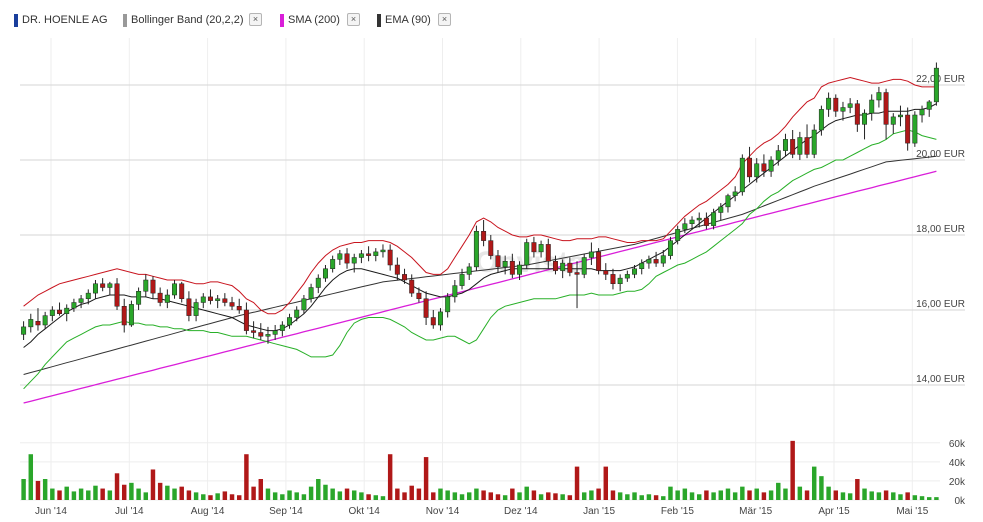  Describe the element at coordinates (834, 511) in the screenshot. I see `x-tick-label: Apr '15` at that location.